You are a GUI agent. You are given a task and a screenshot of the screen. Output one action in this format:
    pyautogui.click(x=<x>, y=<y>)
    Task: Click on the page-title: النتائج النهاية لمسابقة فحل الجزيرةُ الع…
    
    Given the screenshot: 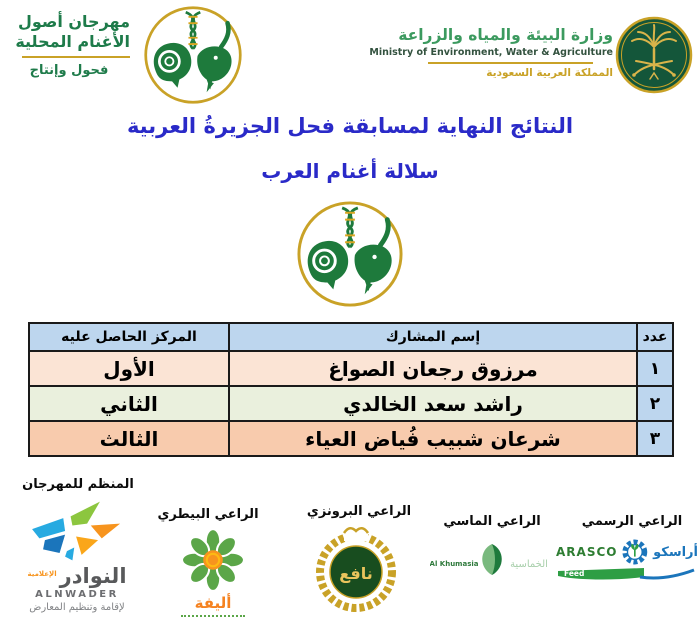 What is the action you would take?
    pyautogui.click(x=350, y=148)
    